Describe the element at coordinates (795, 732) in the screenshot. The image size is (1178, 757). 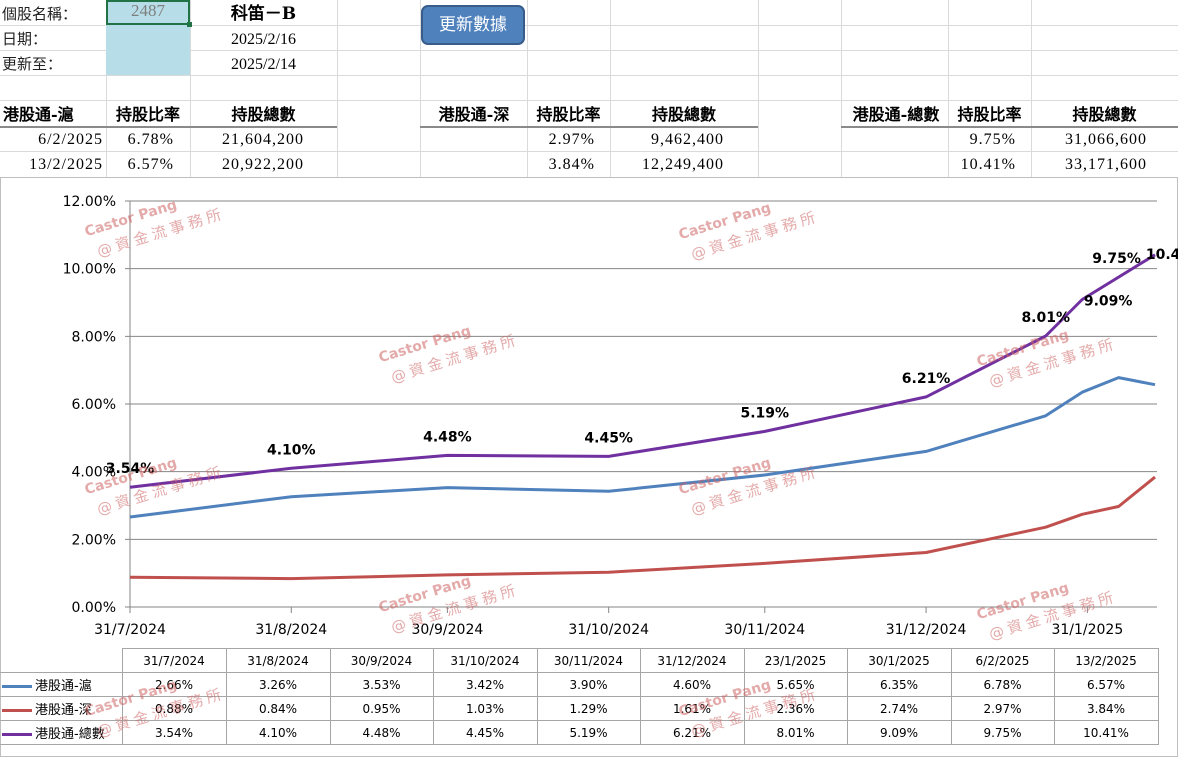
I see `table-cell: 8.01%` at that location.